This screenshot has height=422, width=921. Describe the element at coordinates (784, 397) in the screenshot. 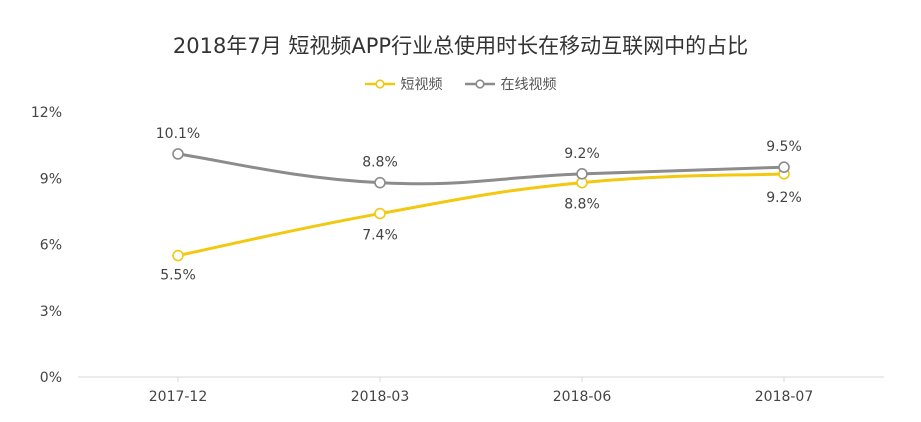

I see `x-tick-label: 2018-07` at that location.